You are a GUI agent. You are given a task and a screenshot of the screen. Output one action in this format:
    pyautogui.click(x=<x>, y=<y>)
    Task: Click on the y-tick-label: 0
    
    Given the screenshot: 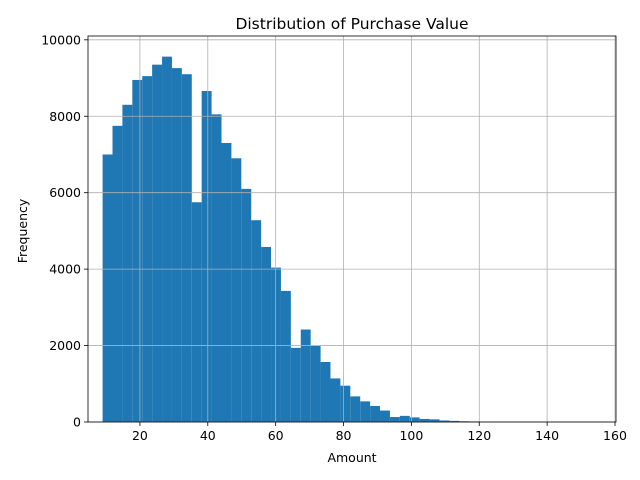 What is the action you would take?
    pyautogui.click(x=77, y=422)
    